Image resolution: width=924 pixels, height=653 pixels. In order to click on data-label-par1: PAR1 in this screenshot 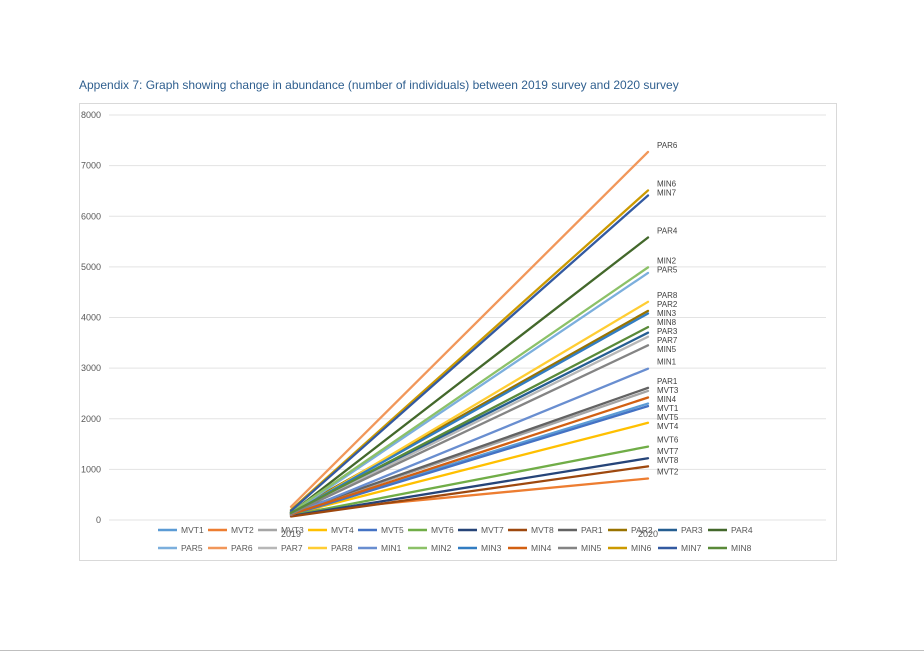, I will do `click(667, 381)`.